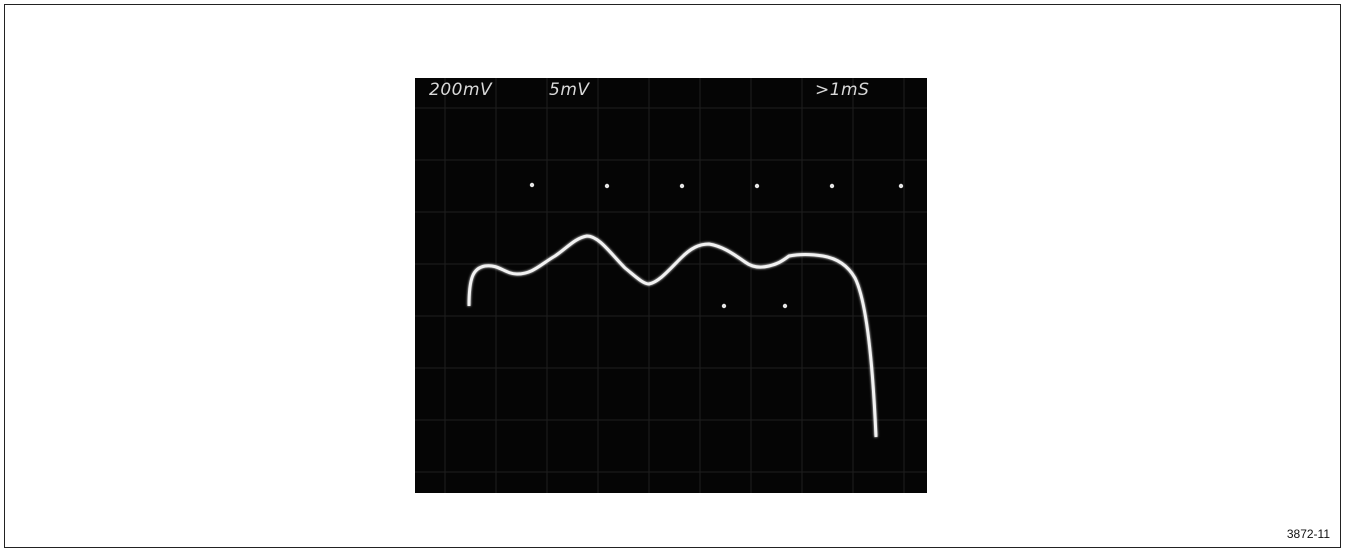  What do you see at coordinates (569, 90) in the screenshot?
I see `channel2-scale-readout: 5mV` at bounding box center [569, 90].